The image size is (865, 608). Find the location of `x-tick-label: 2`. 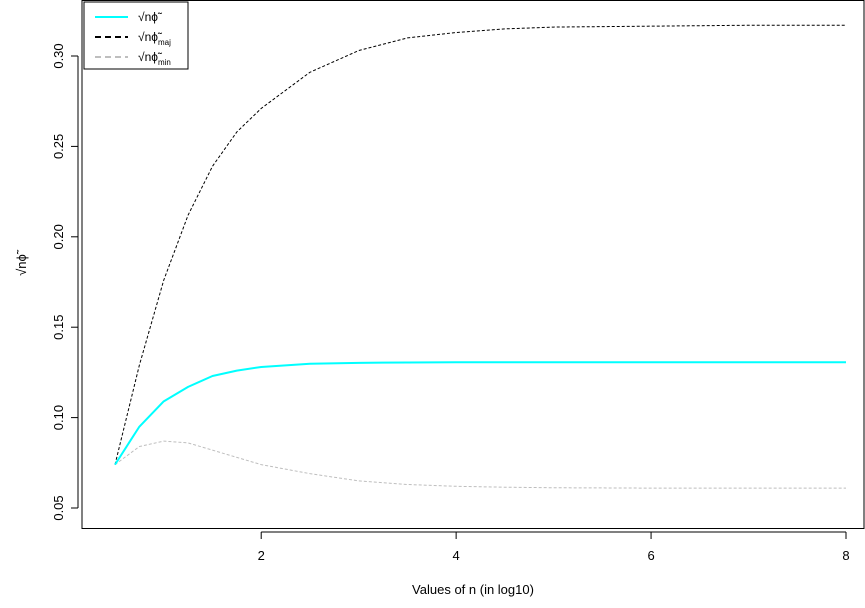

x-tick-label: 2 is located at coordinates (261, 555).